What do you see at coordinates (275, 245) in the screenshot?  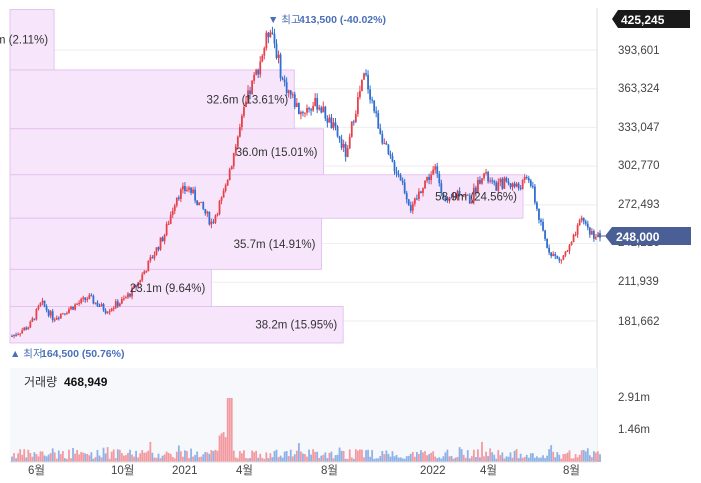 I see `volume-profile-label: 35.7m (14.91%)` at bounding box center [275, 245].